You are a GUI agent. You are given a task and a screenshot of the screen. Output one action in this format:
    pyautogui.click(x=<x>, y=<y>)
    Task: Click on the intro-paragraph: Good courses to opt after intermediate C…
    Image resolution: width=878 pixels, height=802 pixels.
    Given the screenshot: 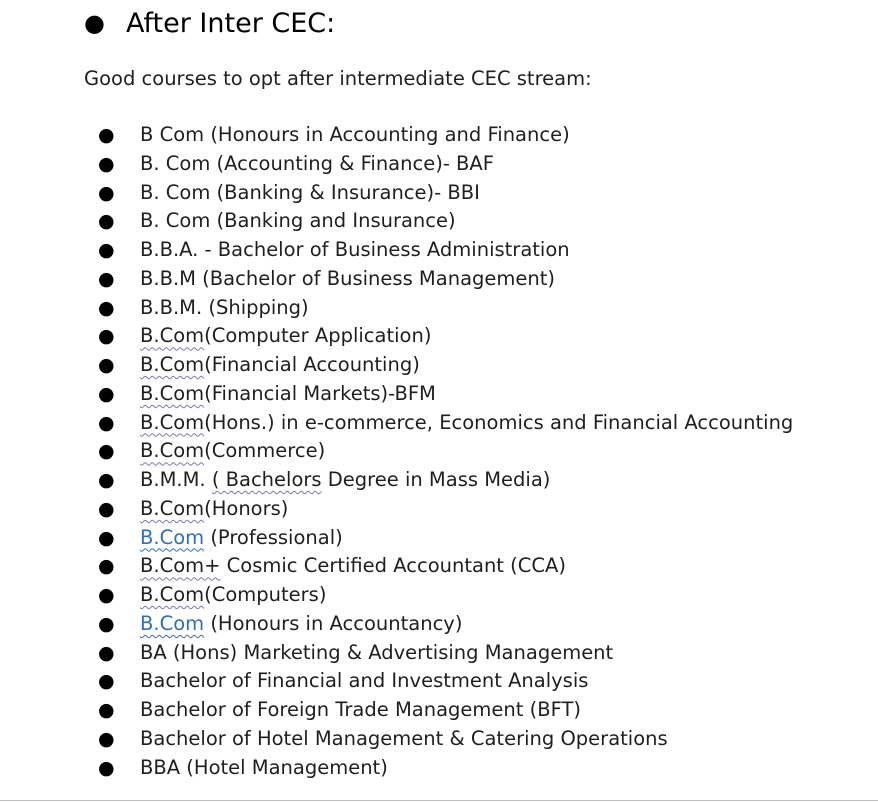 What is the action you would take?
    pyautogui.click(x=338, y=78)
    